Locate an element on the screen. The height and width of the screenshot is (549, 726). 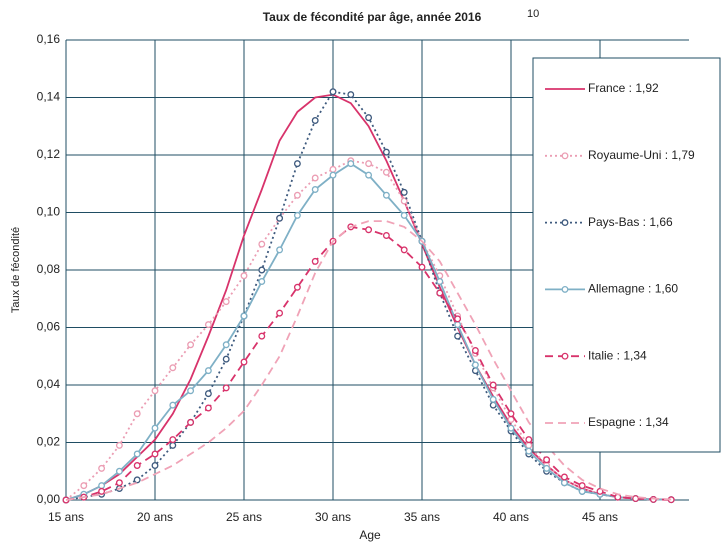
x-tick-label: 35 ans is located at coordinates (422, 517).